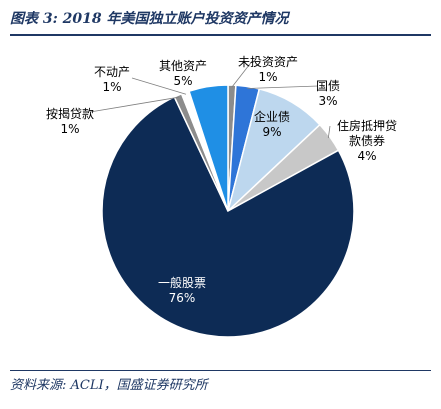 The height and width of the screenshot is (409, 441). Describe the element at coordinates (70, 113) in the screenshot. I see `slice-name-5: 按揭贷款` at that location.